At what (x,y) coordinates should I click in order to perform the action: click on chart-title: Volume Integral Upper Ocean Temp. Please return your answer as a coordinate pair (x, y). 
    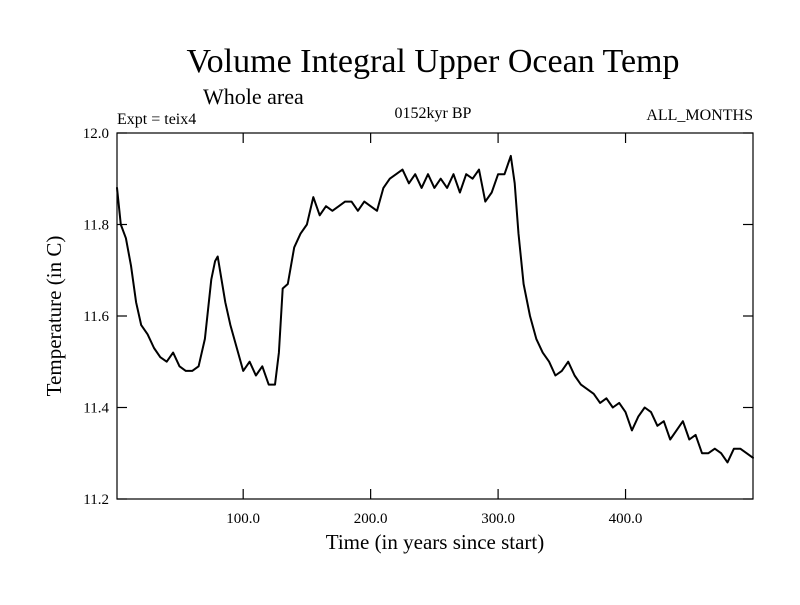
    Looking at the image, I should click on (433, 61).